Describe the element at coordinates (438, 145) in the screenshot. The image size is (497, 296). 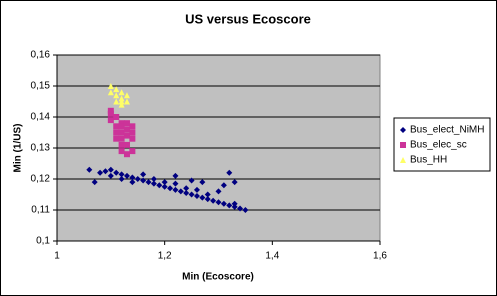
I see `legend-label: Bus_elec_sc` at that location.